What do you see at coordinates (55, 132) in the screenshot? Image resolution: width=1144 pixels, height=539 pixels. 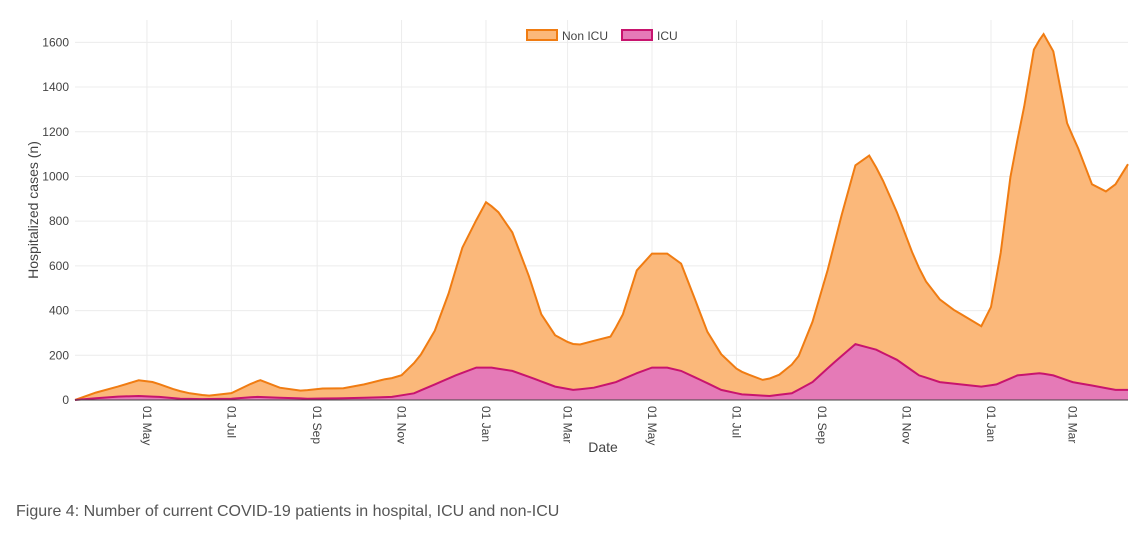 I see `y-tick-label: 1200` at bounding box center [55, 132].